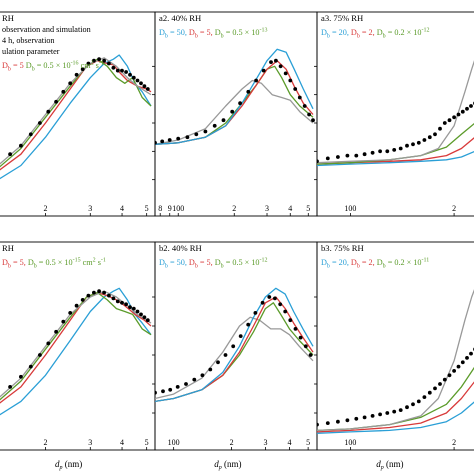 This screenshot has width=474, height=474. What do you see at coordinates (54, 264) in the screenshot?
I see `params-line: Db = 5, Db = 0.5 × 10-15 cm2 s-1` at bounding box center [54, 264].